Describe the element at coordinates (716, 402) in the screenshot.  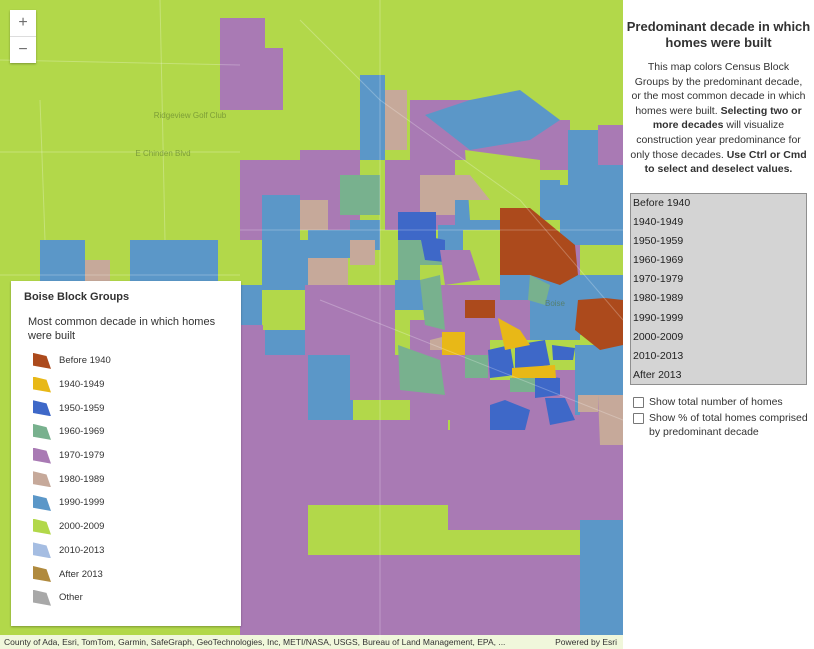
I see `show-total-label: Show total number of homes` at that location.